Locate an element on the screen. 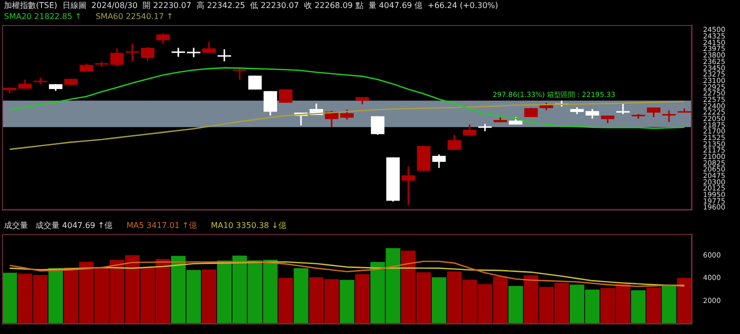 This screenshot has width=740, height=334. text: MA10 3350.38 ↓億 is located at coordinates (248, 225).